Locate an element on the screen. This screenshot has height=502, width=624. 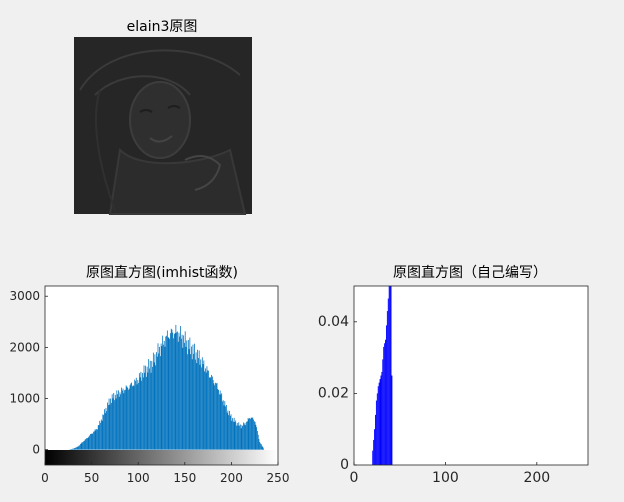
portrait-image is located at coordinates (163, 132).